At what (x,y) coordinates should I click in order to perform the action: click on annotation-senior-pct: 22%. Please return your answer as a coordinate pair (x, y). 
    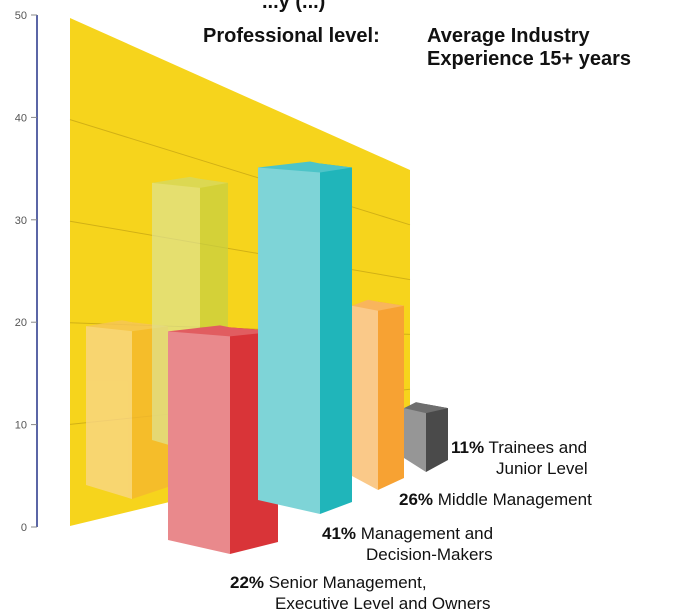
    Looking at the image, I should click on (247, 582).